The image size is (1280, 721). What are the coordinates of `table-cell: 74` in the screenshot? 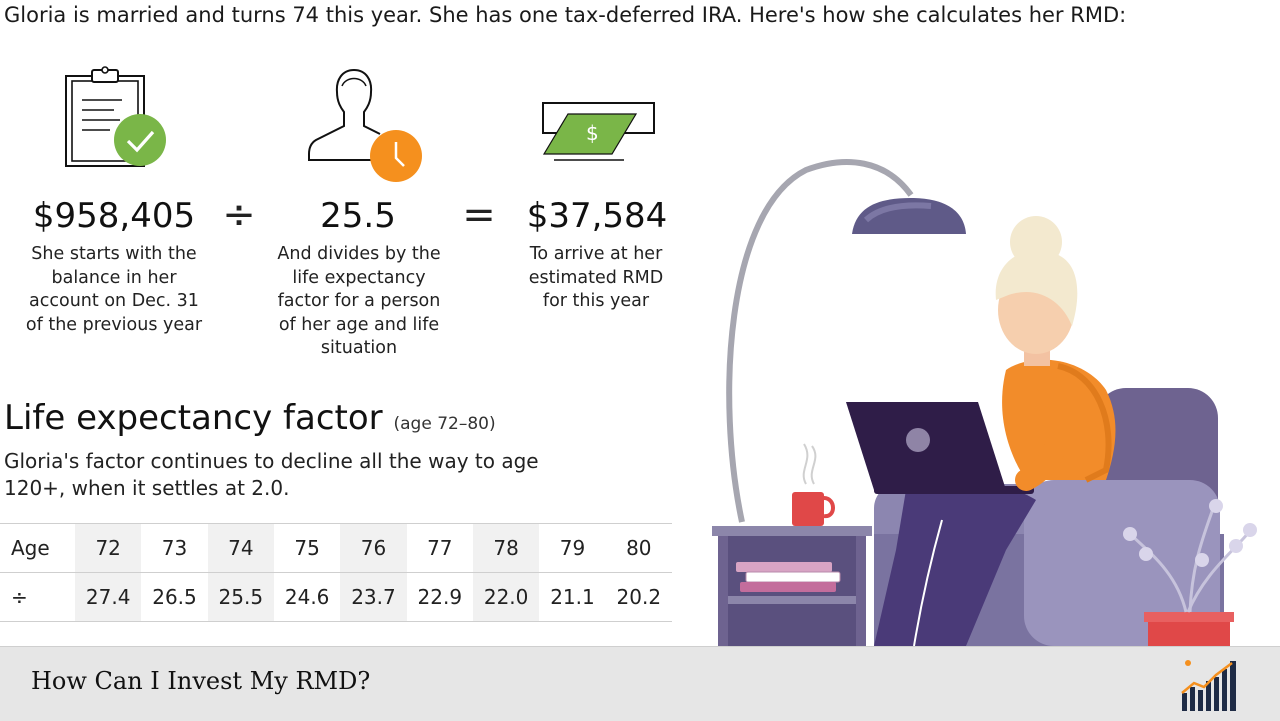 It's located at (240, 548).